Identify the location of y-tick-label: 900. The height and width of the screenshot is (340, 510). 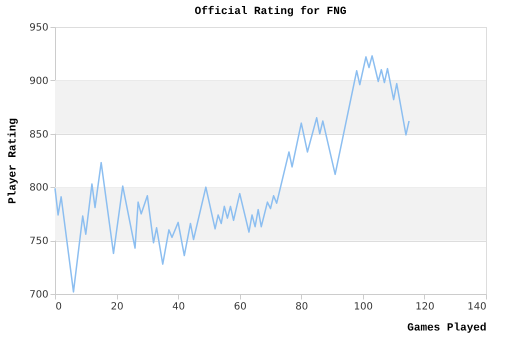
(38, 81).